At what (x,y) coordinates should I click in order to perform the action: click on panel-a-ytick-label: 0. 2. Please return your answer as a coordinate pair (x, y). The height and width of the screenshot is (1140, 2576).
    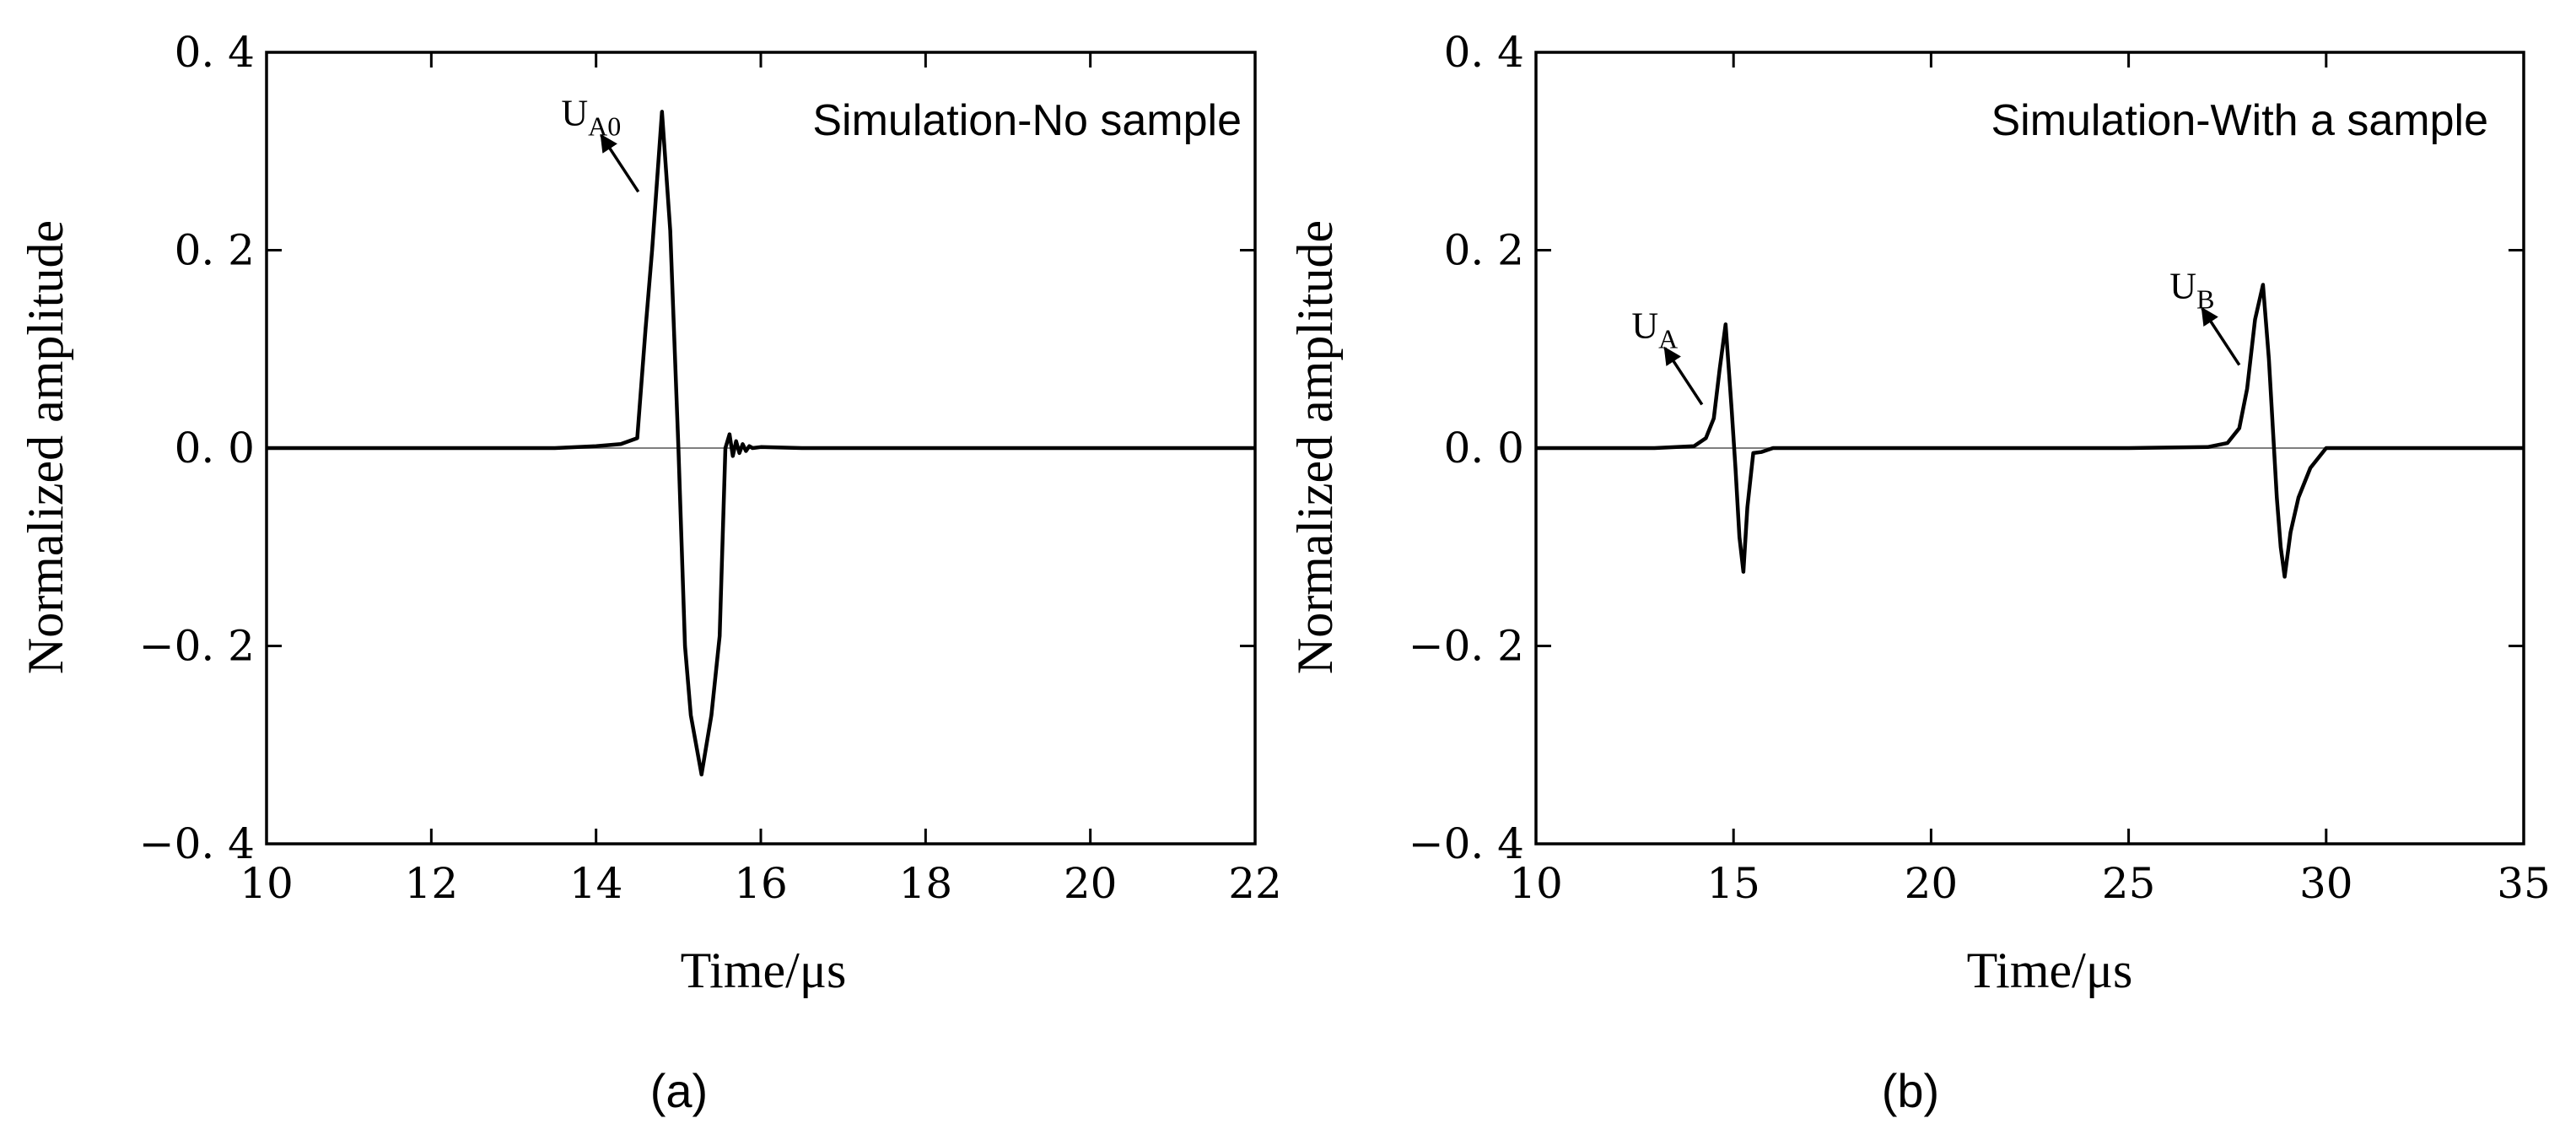
    Looking at the image, I should click on (215, 250).